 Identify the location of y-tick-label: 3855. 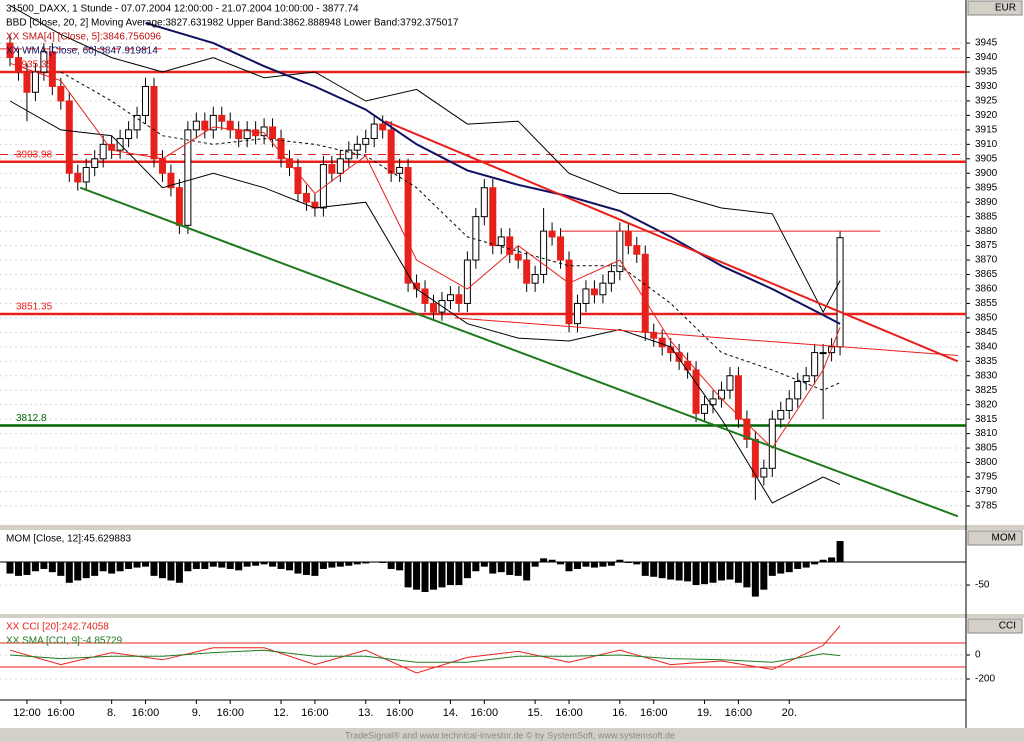
(986, 303).